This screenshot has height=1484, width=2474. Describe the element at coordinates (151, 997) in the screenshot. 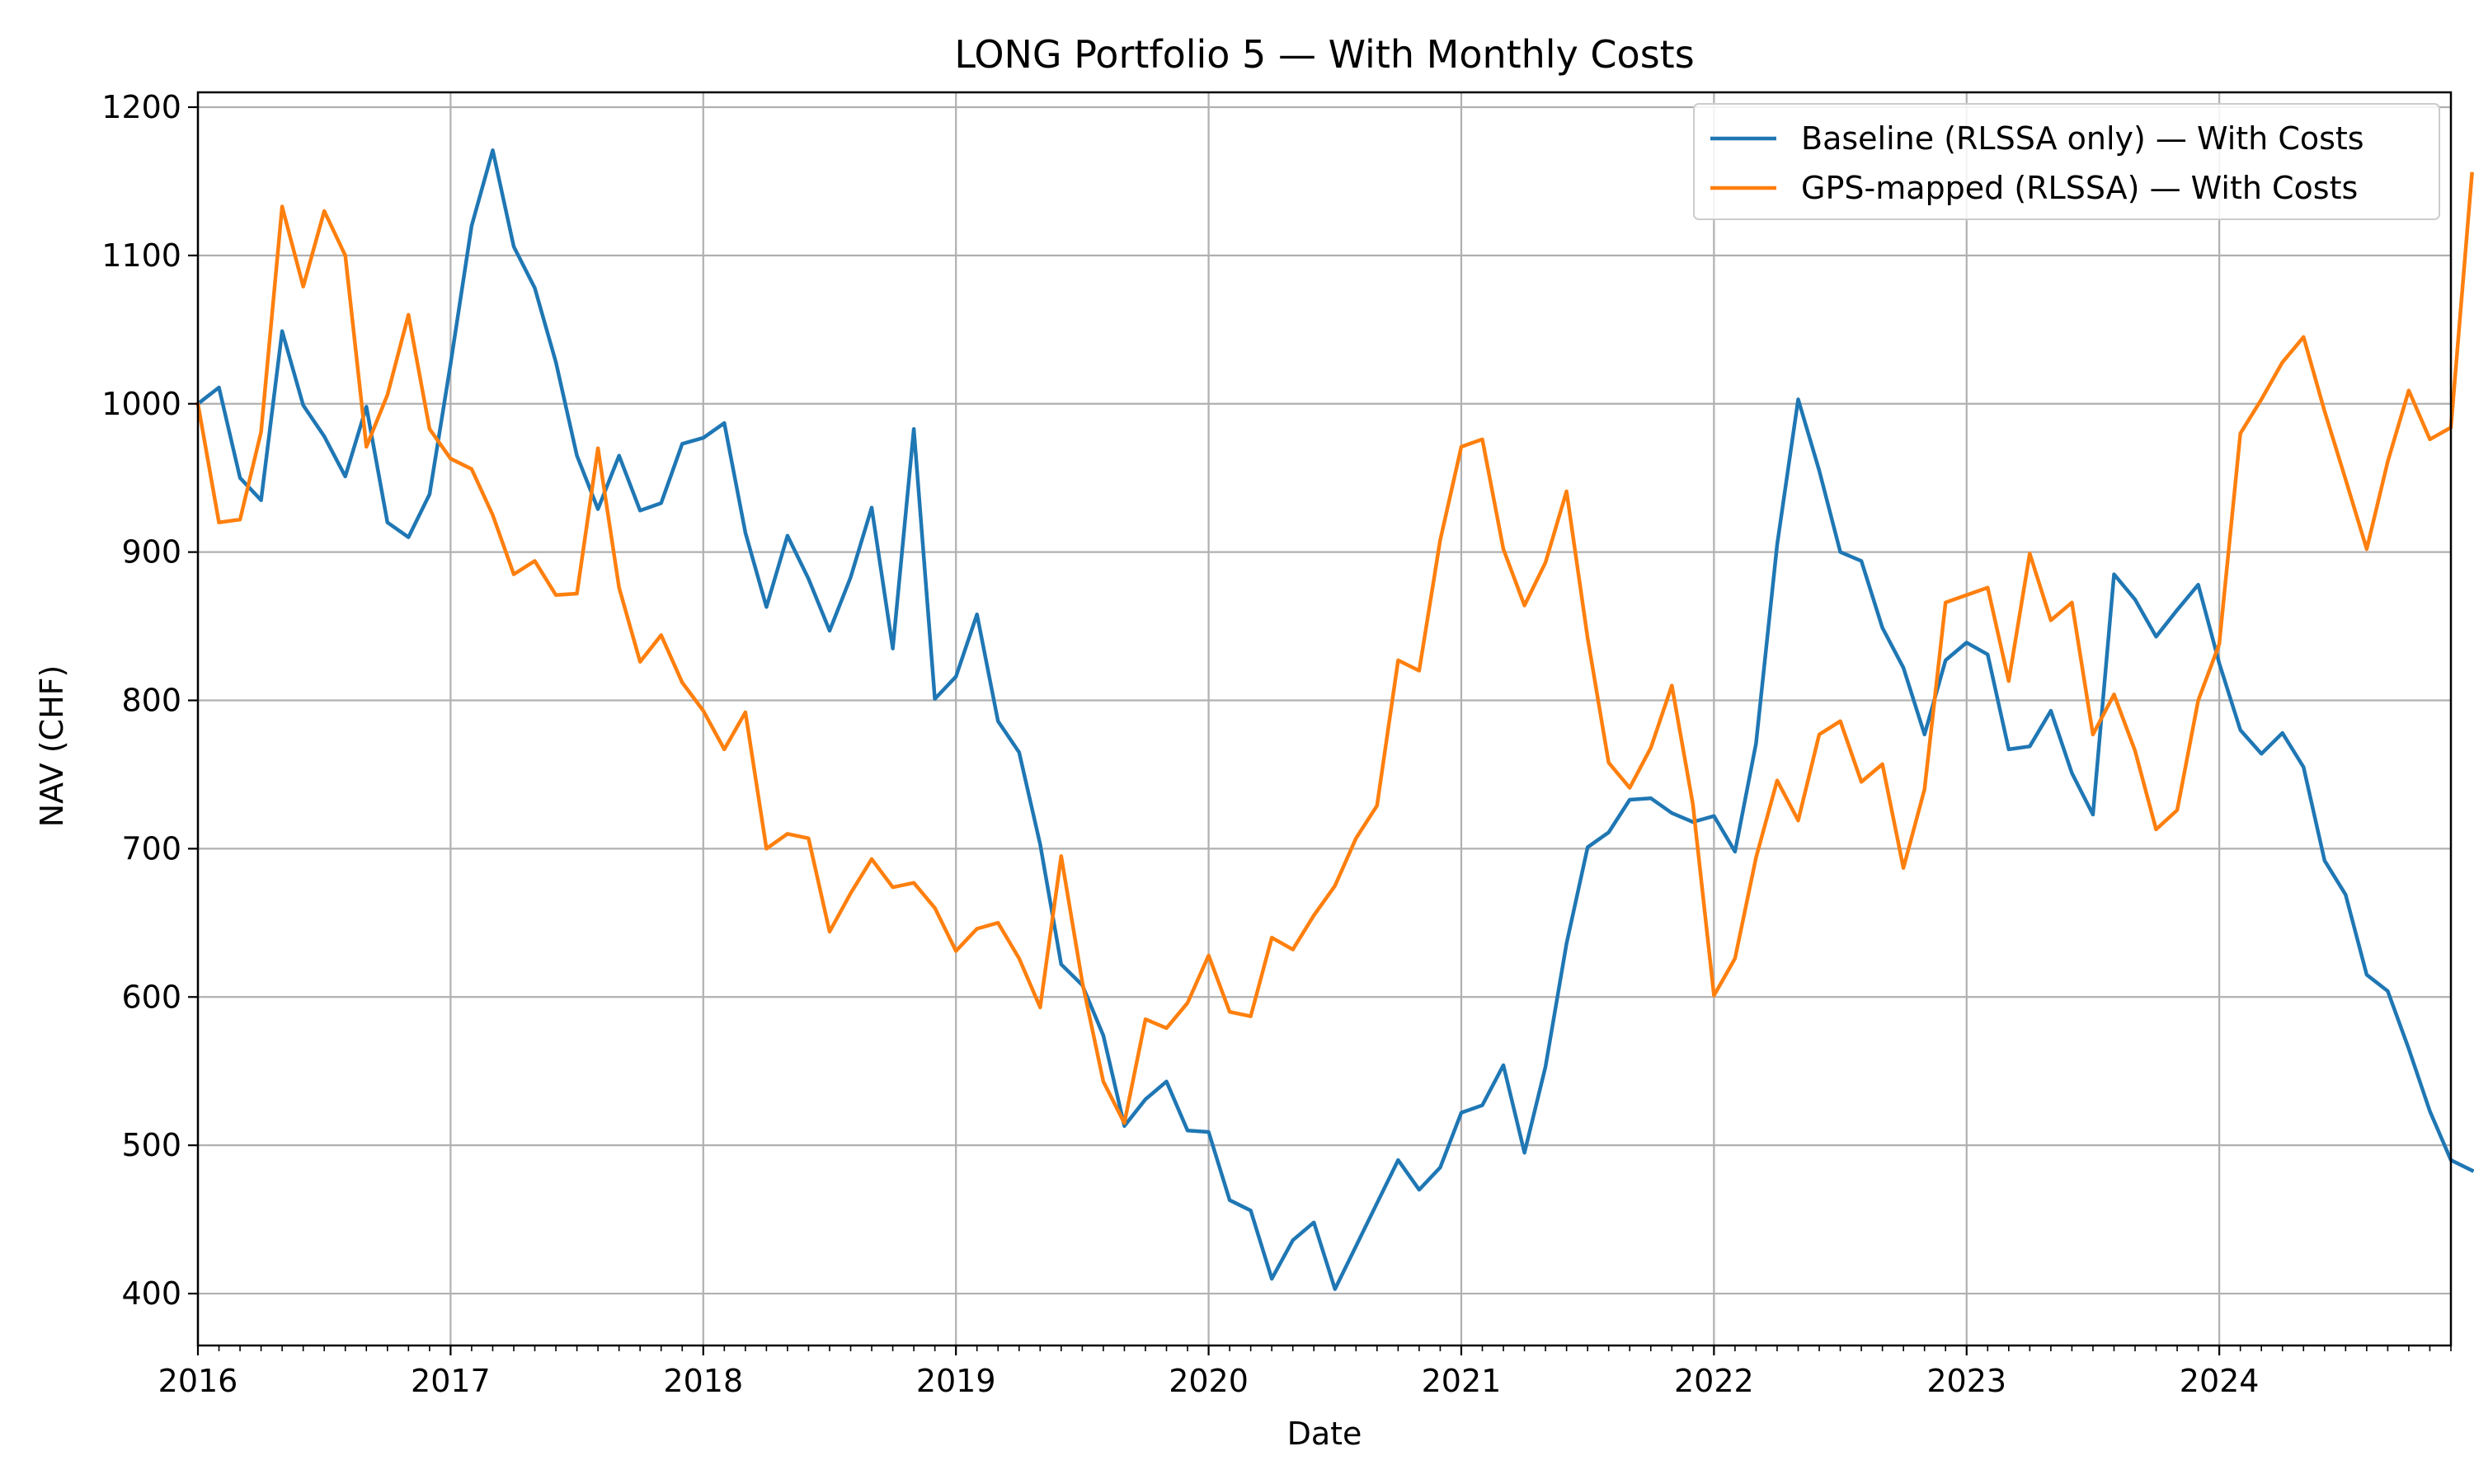

I see `y-tick-label: 600` at that location.